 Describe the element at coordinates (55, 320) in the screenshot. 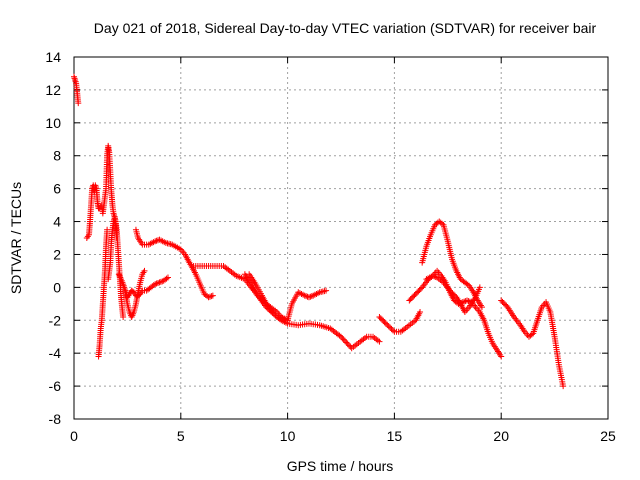

I see `y-tick-label: -2` at that location.